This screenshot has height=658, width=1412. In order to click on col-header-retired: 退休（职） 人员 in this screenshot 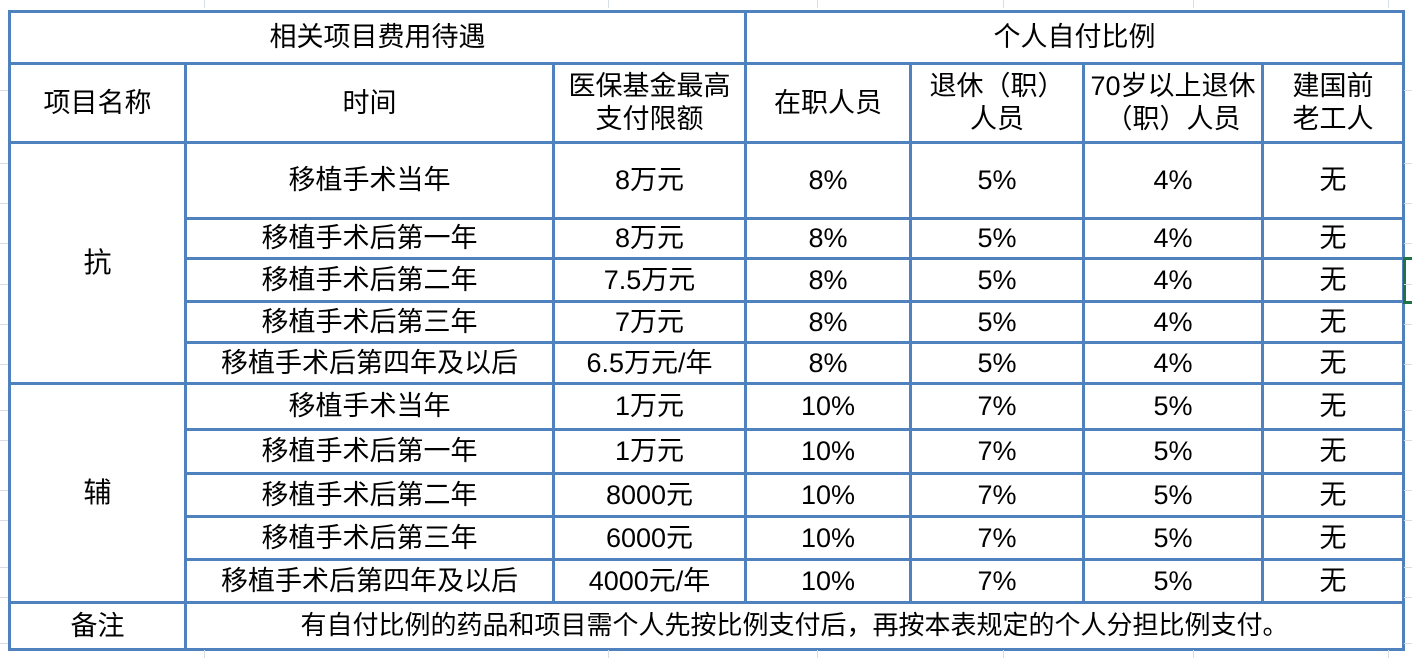, I will do `click(998, 104)`.